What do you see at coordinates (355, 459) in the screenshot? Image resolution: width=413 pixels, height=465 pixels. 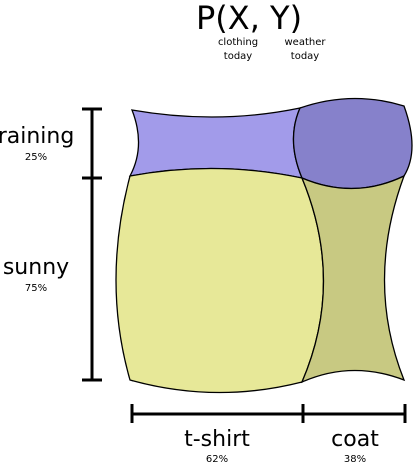 I see `col-pct-coat: 38%` at bounding box center [355, 459].